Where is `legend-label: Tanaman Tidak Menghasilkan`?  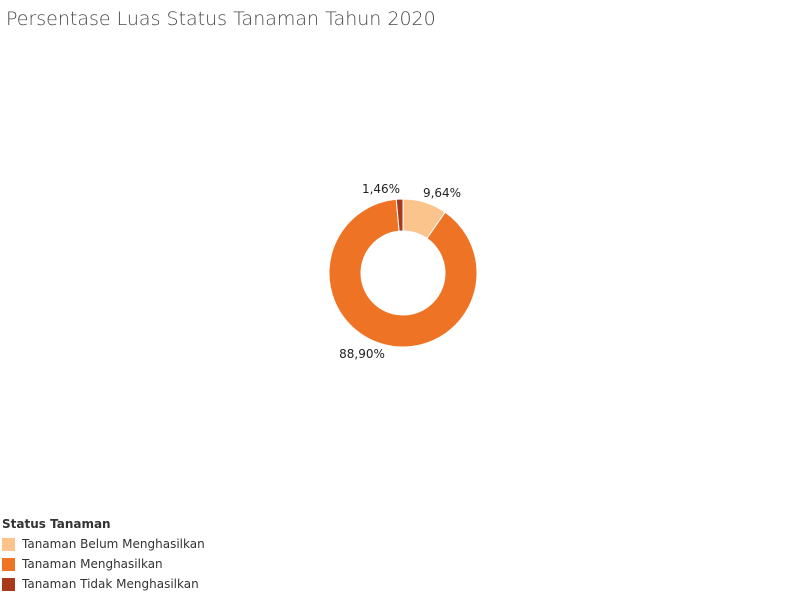 legend-label: Tanaman Tidak Menghasilkan is located at coordinates (110, 584).